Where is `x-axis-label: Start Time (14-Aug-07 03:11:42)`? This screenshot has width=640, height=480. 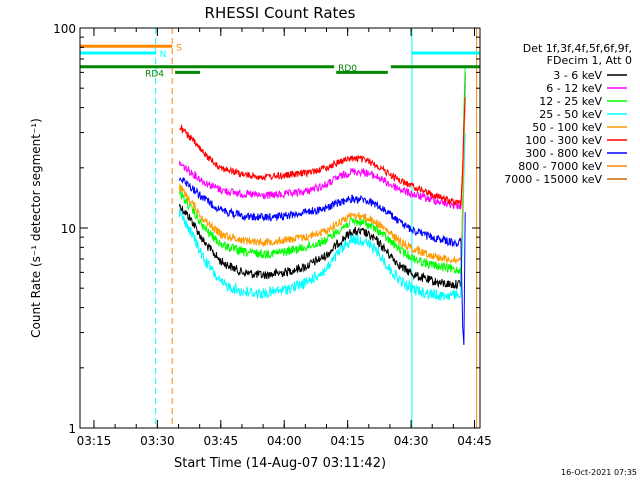 x-axis-label: Start Time (14-Aug-07 03:11:42) is located at coordinates (280, 463).